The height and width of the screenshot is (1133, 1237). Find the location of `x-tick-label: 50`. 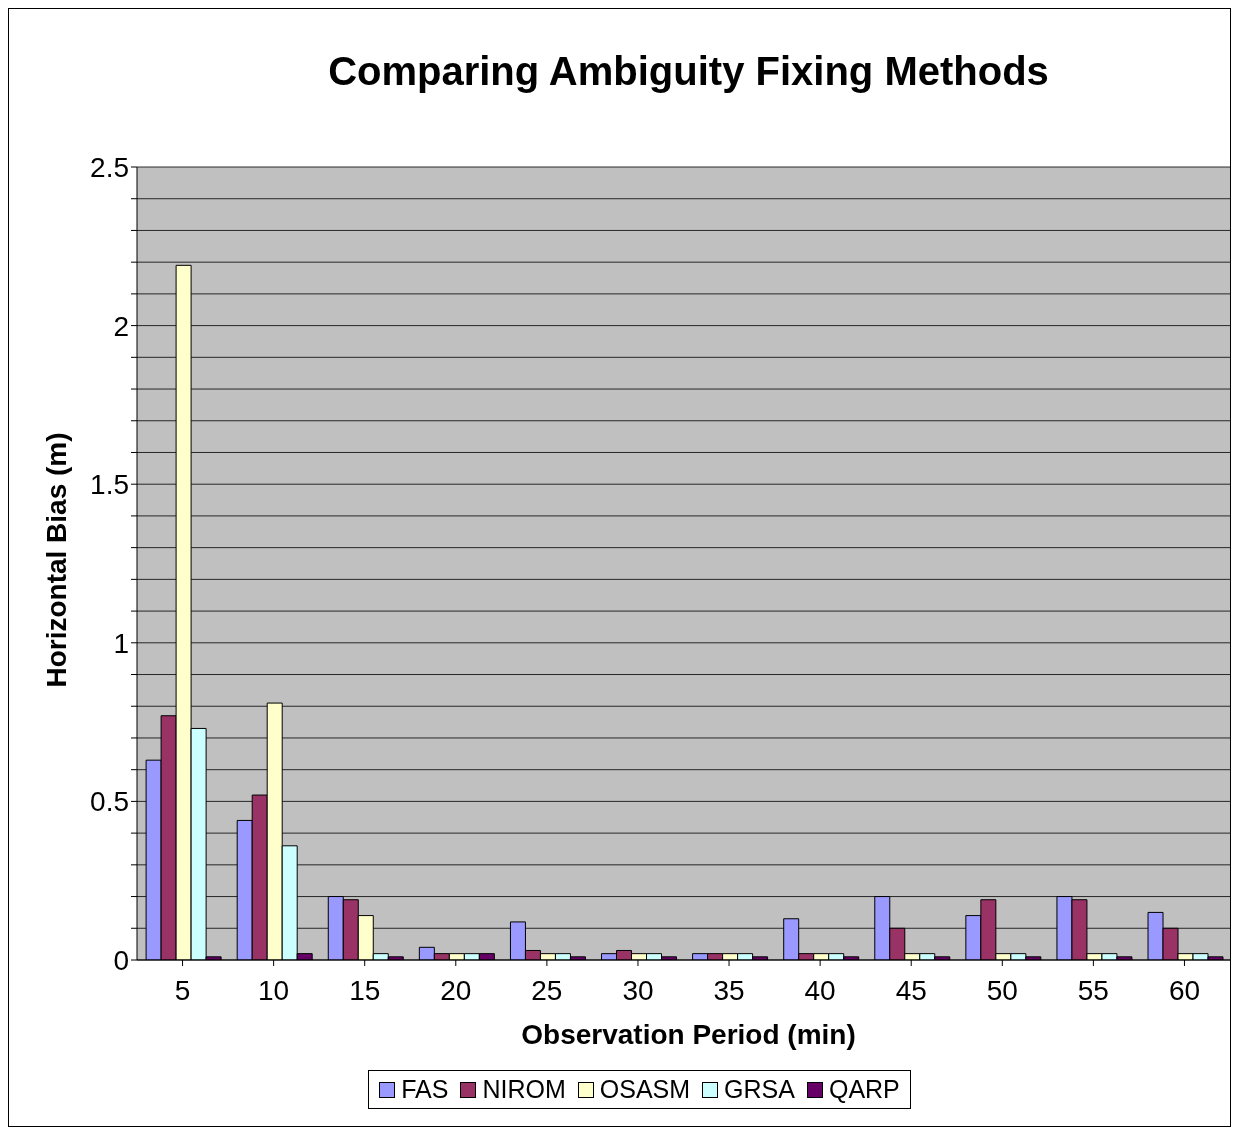

x-tick-label: 50 is located at coordinates (1002, 990).